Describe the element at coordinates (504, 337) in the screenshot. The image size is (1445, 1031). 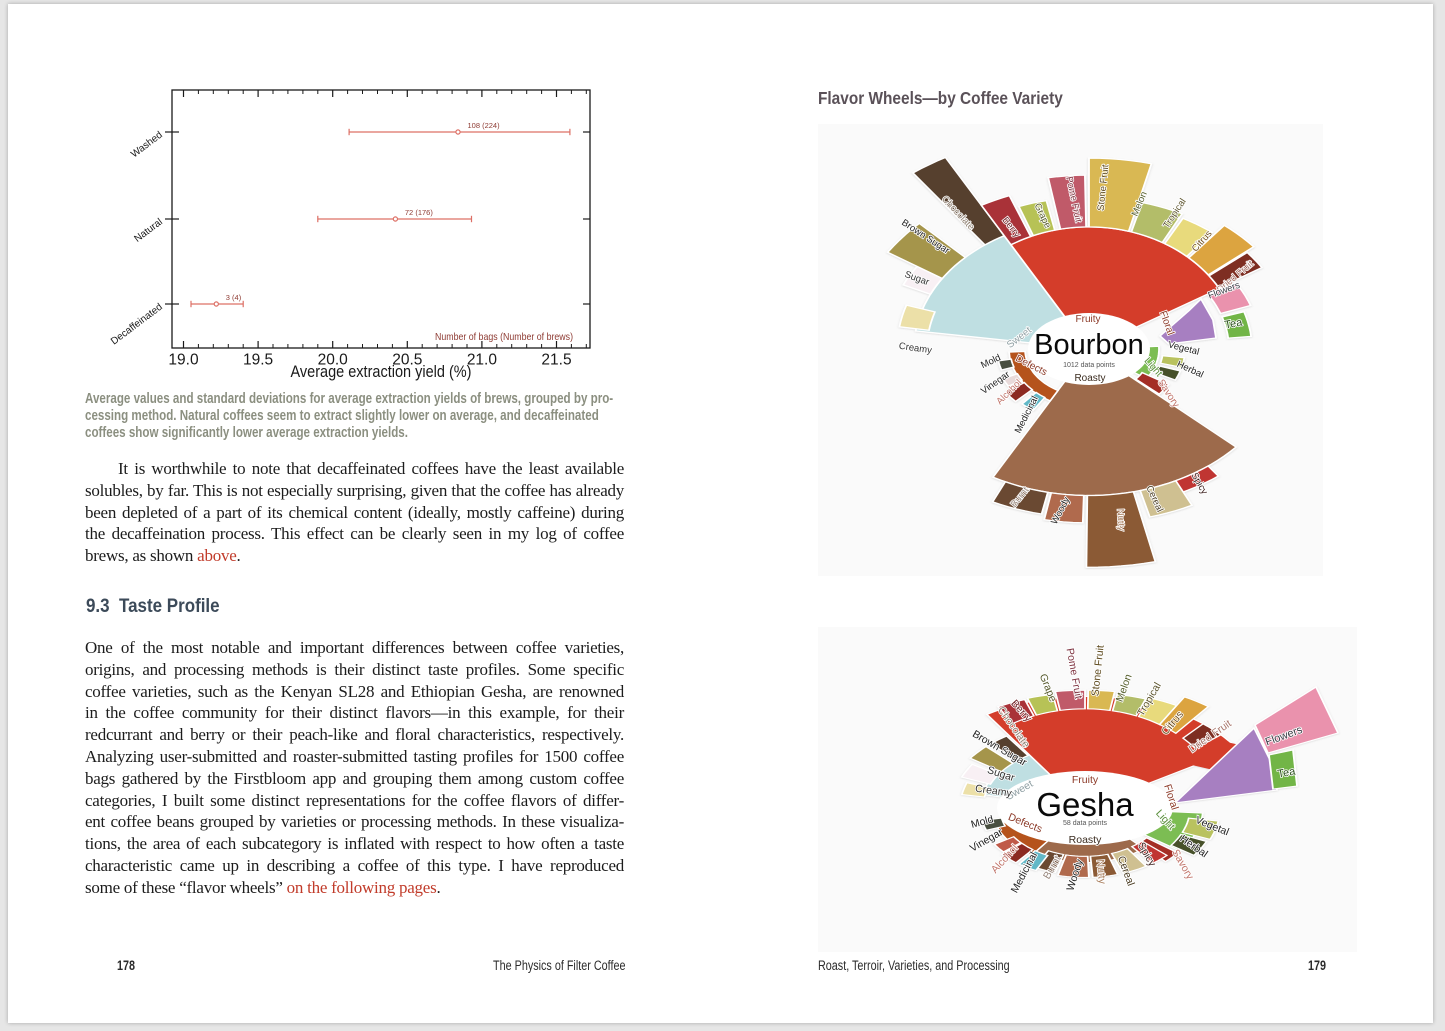
I see `svg-text:Number of bags (Number of brew: Number of bags (Number of brews)` at that location.